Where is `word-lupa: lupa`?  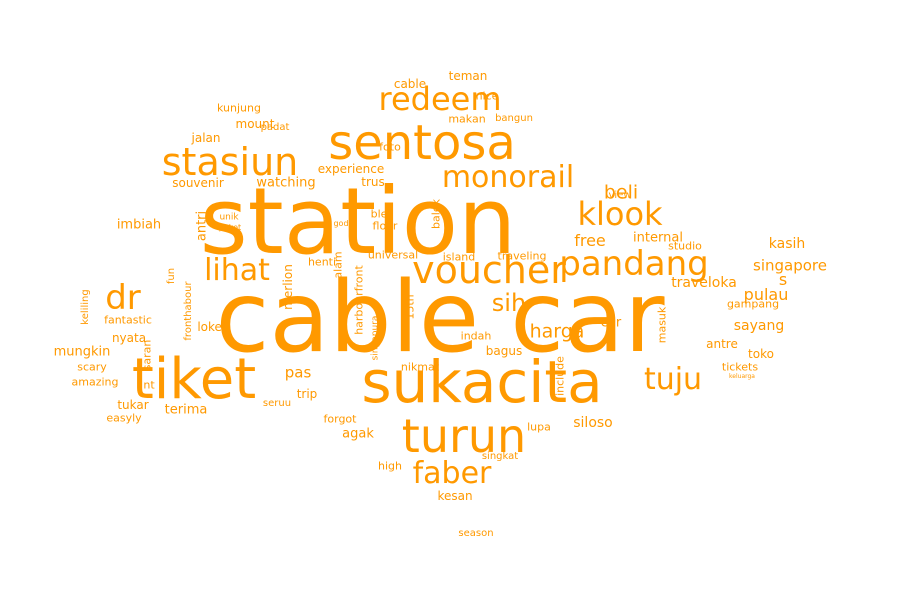 word-lupa: lupa is located at coordinates (539, 427).